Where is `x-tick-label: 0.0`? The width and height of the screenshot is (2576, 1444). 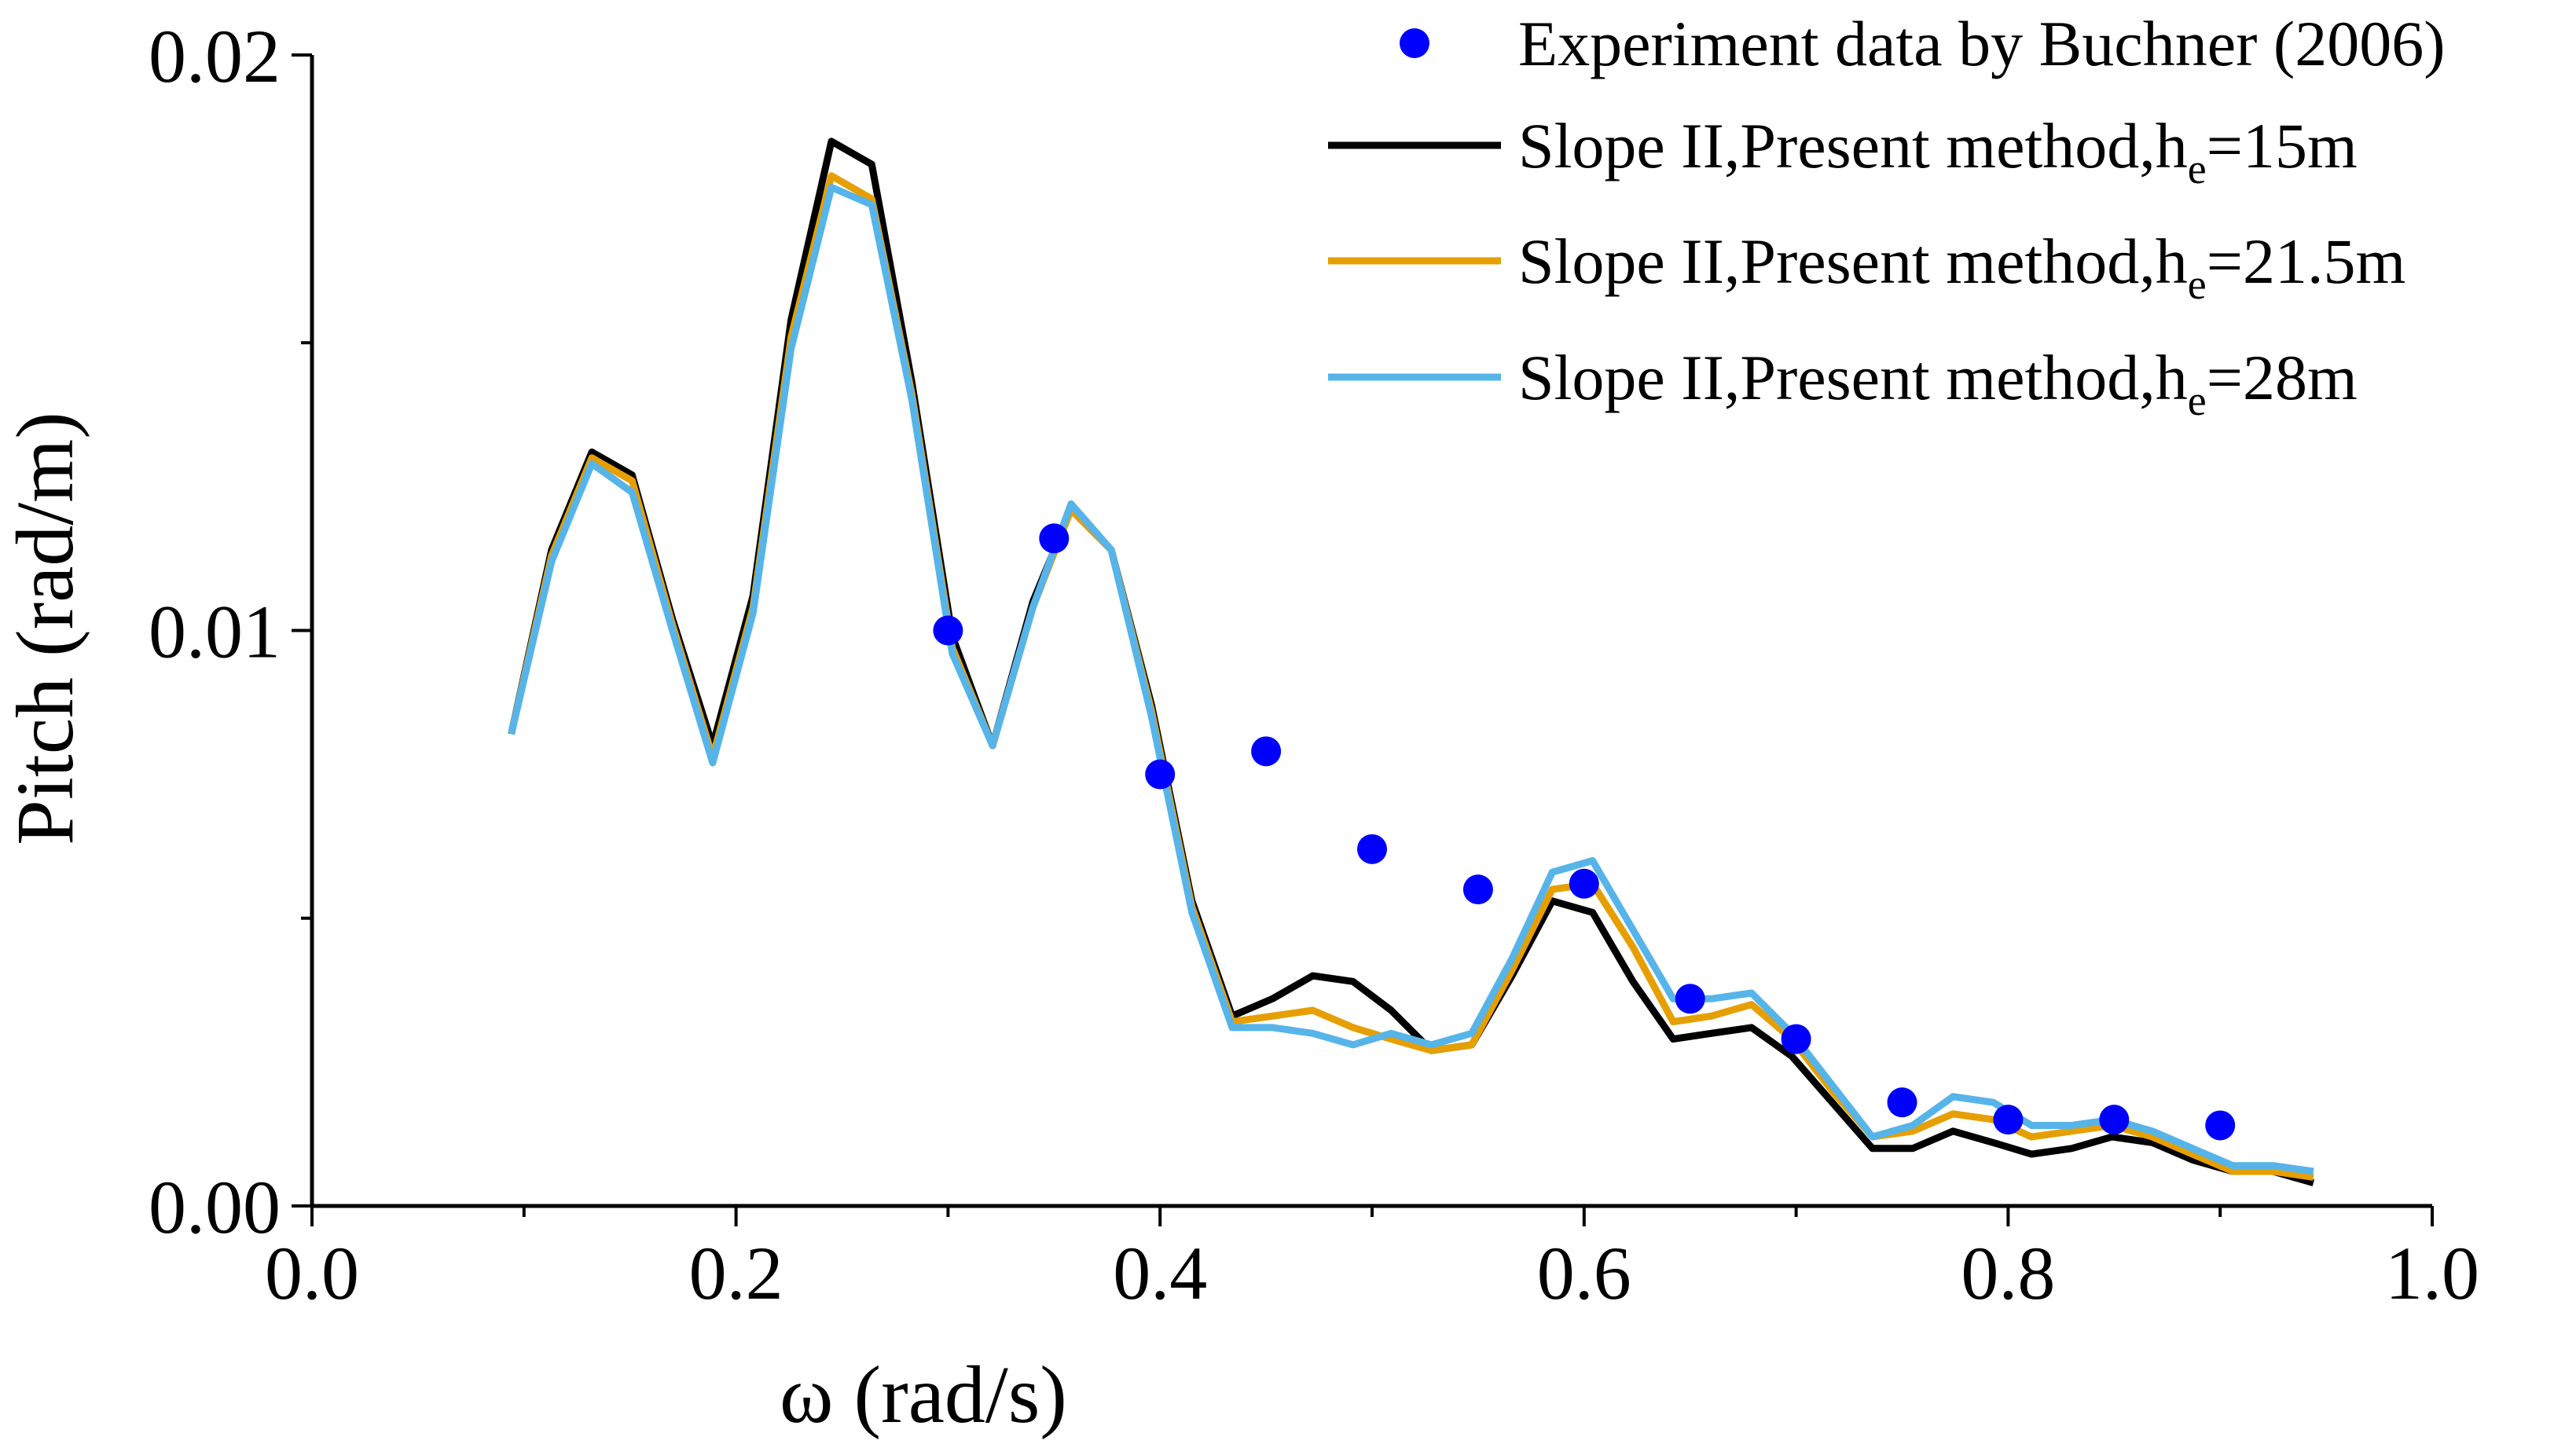
x-tick-label: 0.0 is located at coordinates (312, 1273).